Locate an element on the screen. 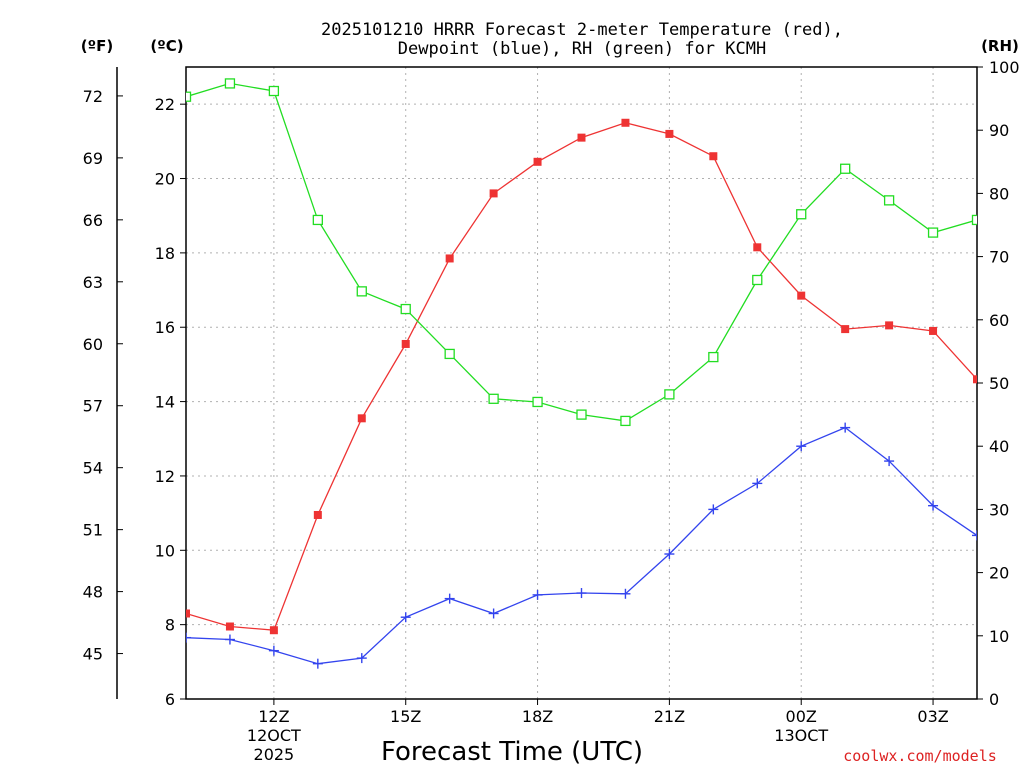 This screenshot has height=768, width=1024. celsius-tick-label: 6 is located at coordinates (170, 699).